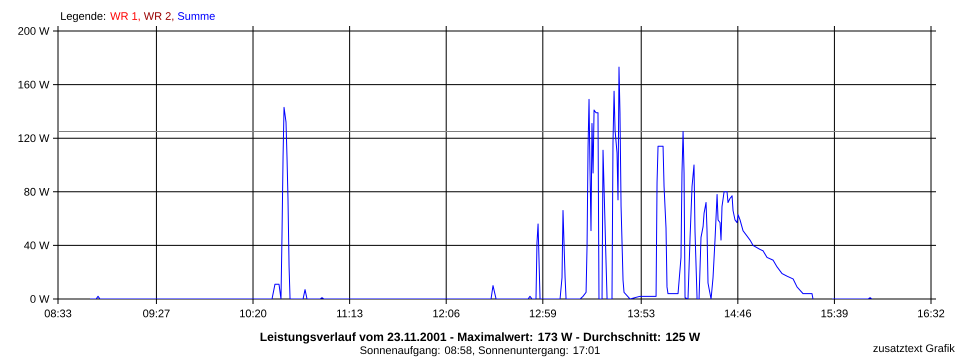  I want to click on x-tick-label: 13:53, so click(641, 314).